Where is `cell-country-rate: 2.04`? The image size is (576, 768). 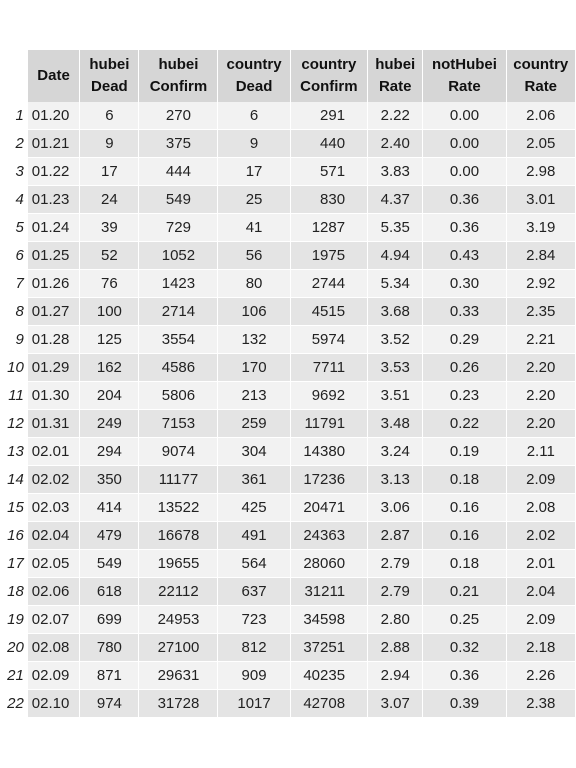
cell-country-rate: 2.04 is located at coordinates (541, 592).